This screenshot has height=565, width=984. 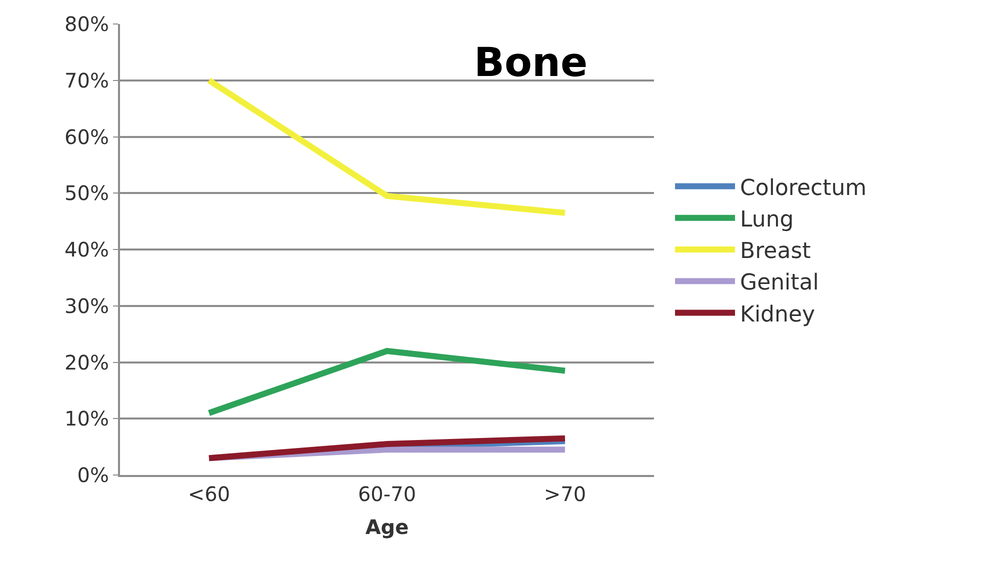 I want to click on x-tick-label: <60, so click(x=209, y=494).